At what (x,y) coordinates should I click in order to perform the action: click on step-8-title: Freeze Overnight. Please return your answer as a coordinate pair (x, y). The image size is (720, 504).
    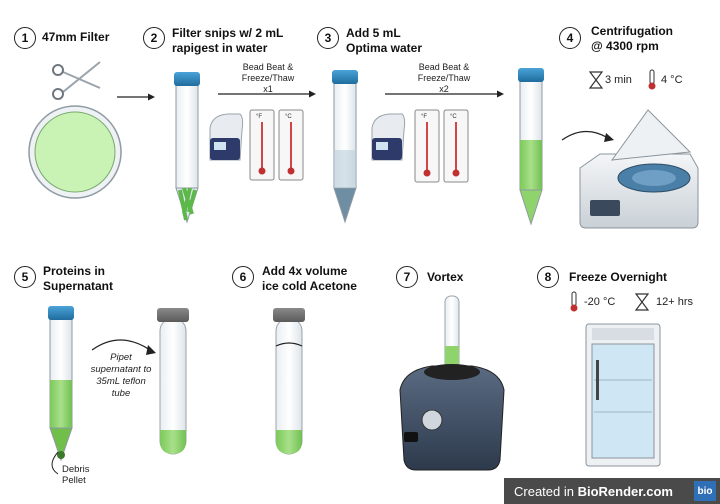
    Looking at the image, I should click on (618, 277).